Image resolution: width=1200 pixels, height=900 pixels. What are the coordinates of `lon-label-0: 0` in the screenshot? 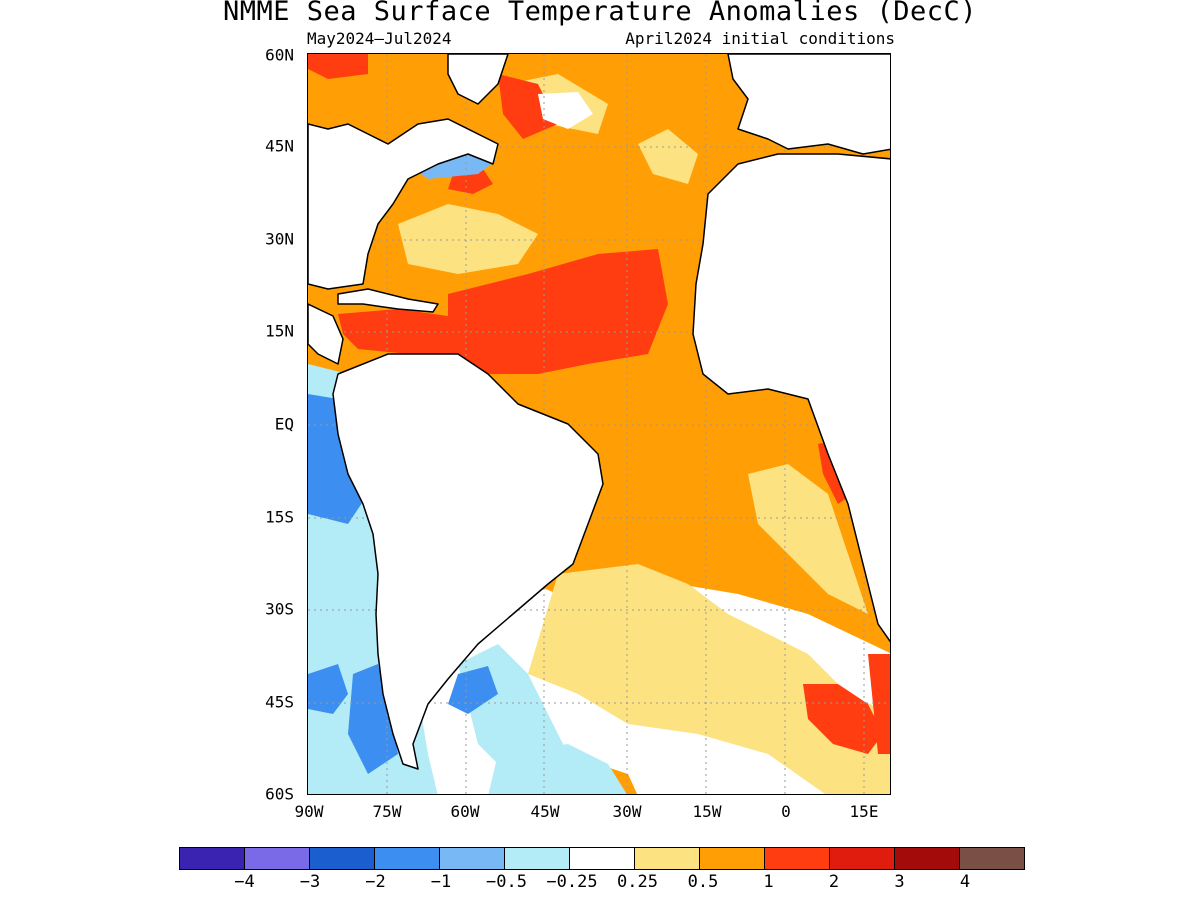 It's located at (786, 811).